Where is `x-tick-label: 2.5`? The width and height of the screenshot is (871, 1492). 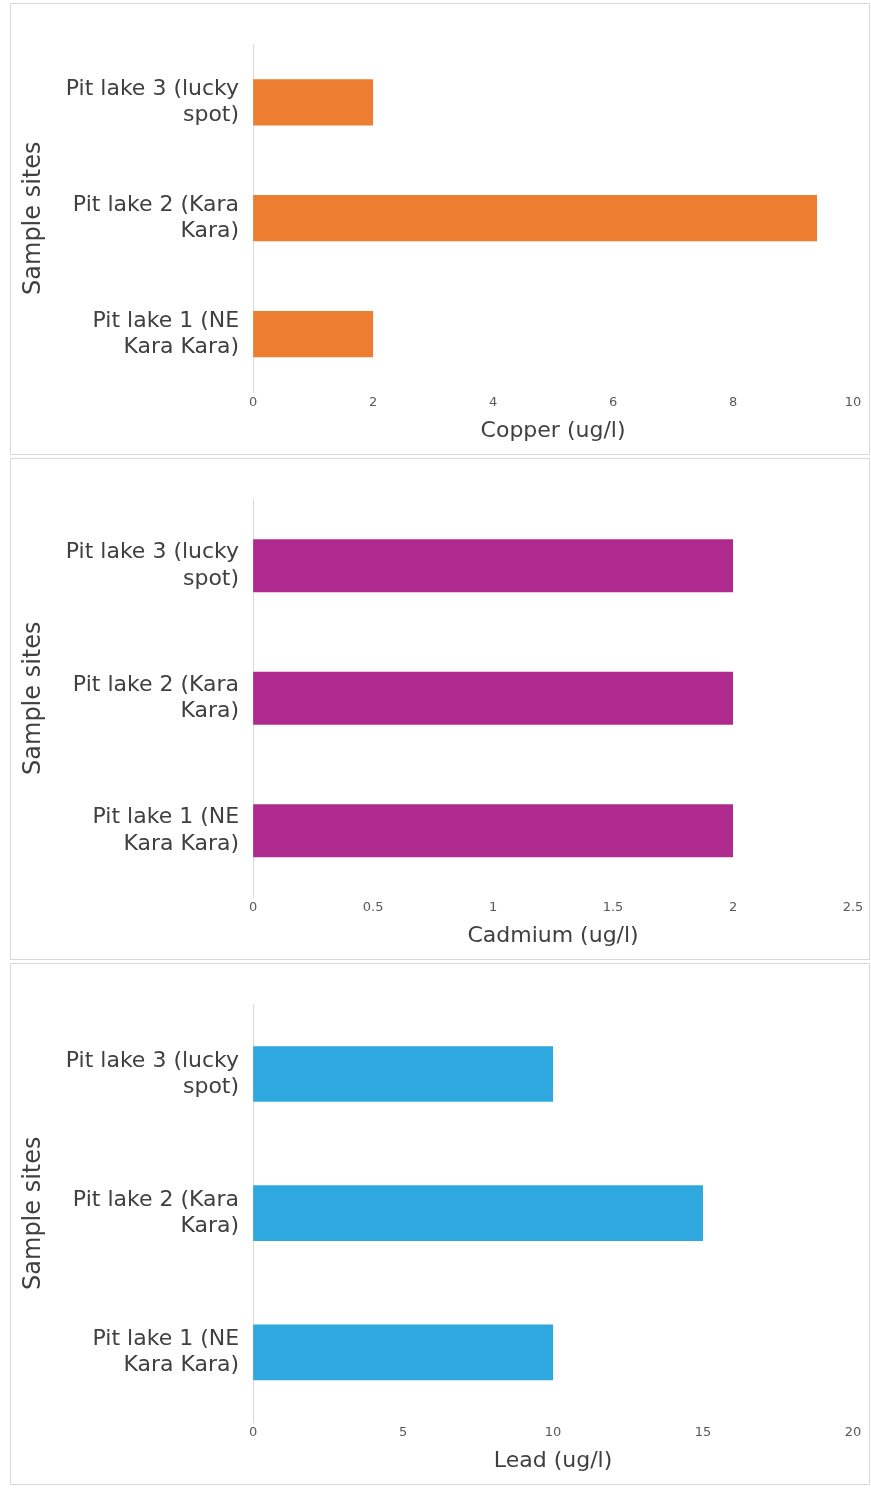 x-tick-label: 2.5 is located at coordinates (853, 907).